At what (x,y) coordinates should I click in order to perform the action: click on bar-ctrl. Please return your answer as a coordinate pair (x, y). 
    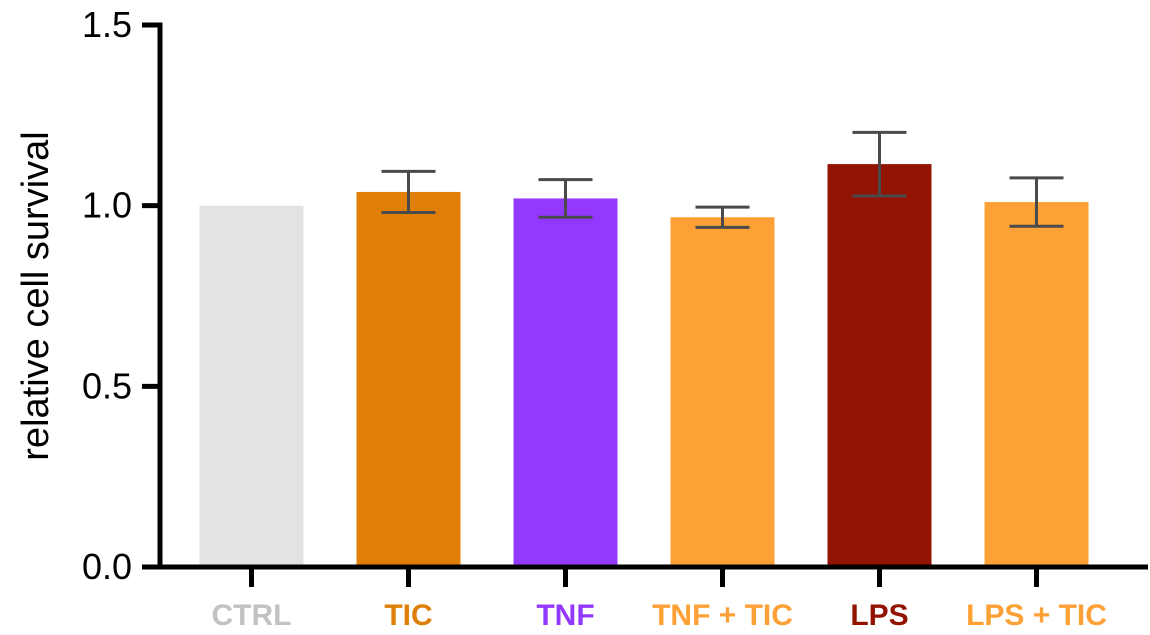
    Looking at the image, I should click on (251, 386).